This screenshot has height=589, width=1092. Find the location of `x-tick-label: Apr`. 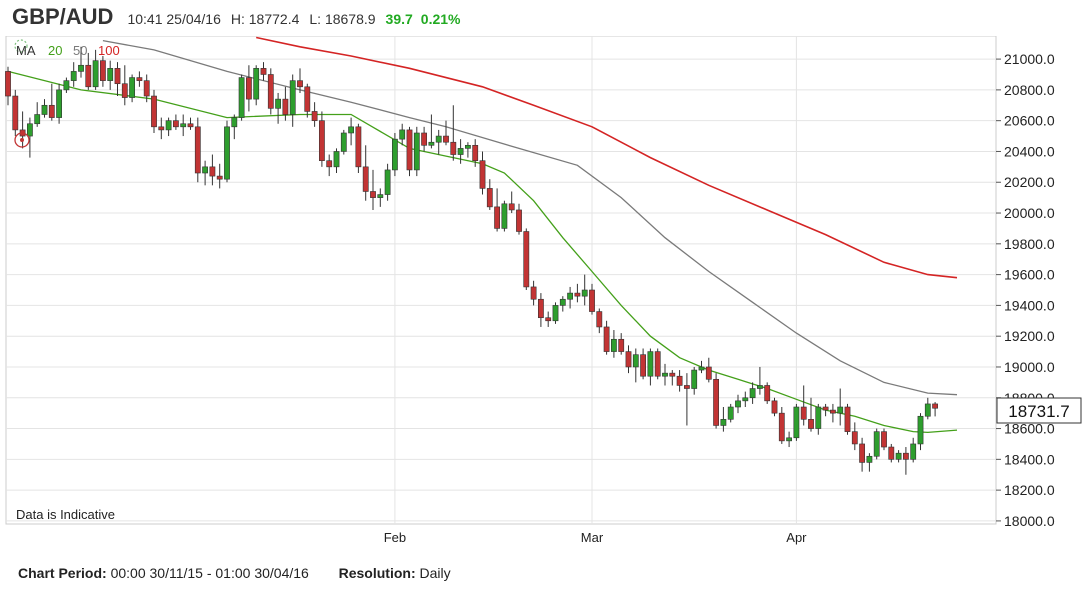

x-tick-label: Apr is located at coordinates (796, 537).